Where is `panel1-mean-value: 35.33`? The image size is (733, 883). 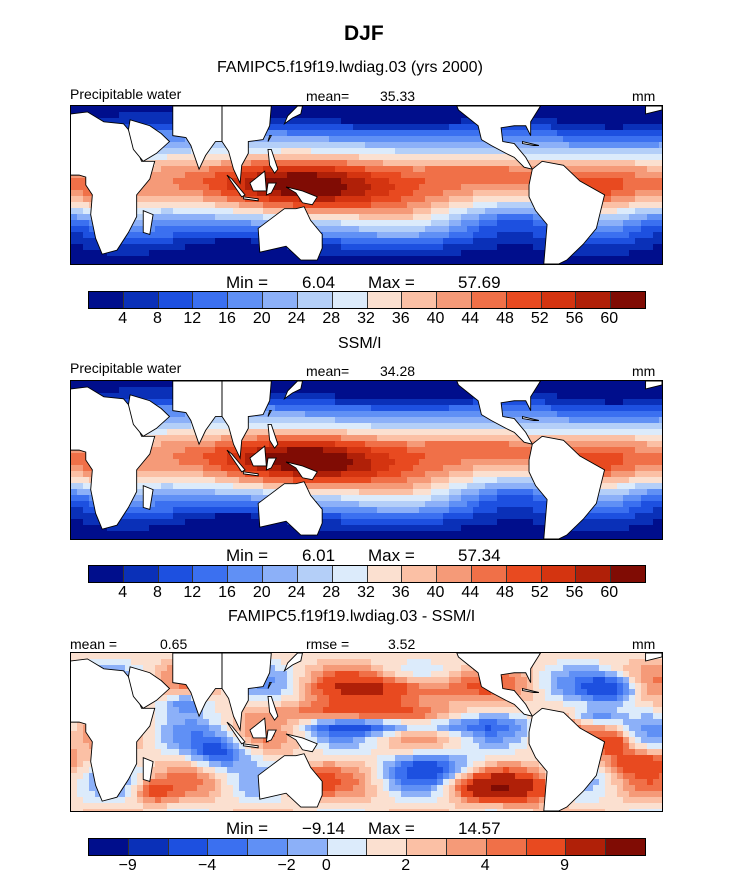
panel1-mean-value: 35.33 is located at coordinates (398, 96).